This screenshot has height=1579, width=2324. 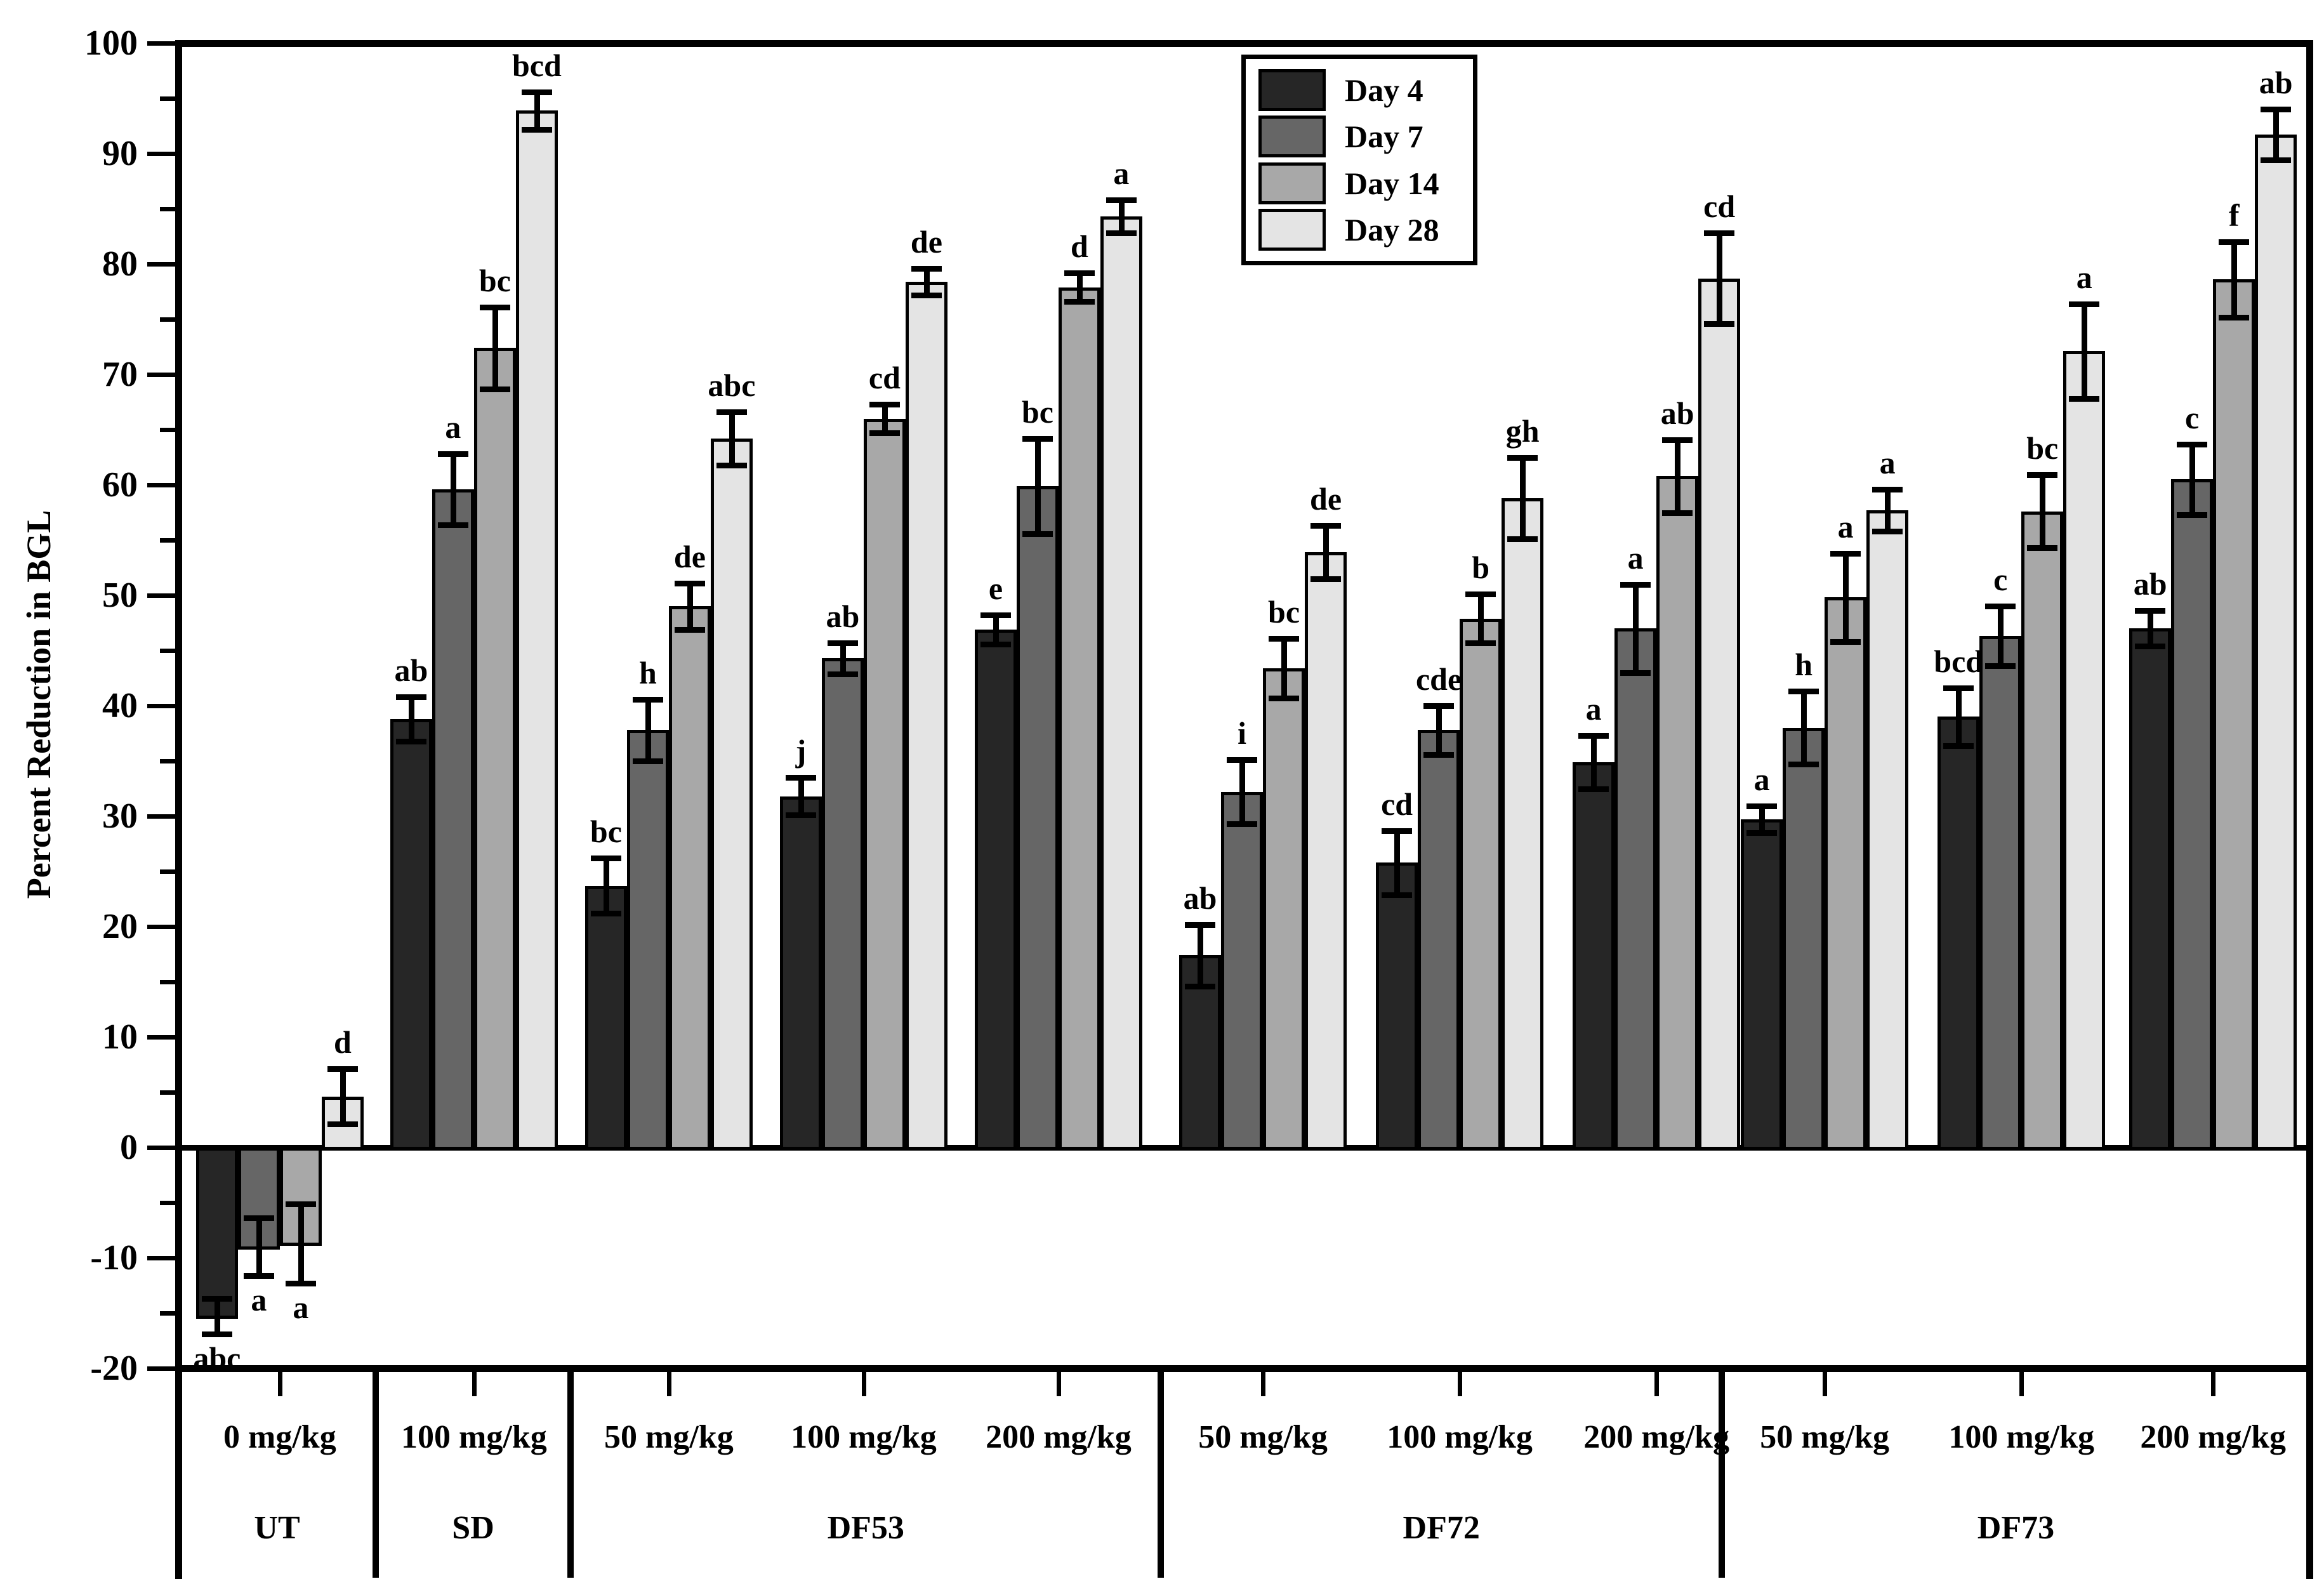 I want to click on legend-label: Day 4, so click(x=1384, y=90).